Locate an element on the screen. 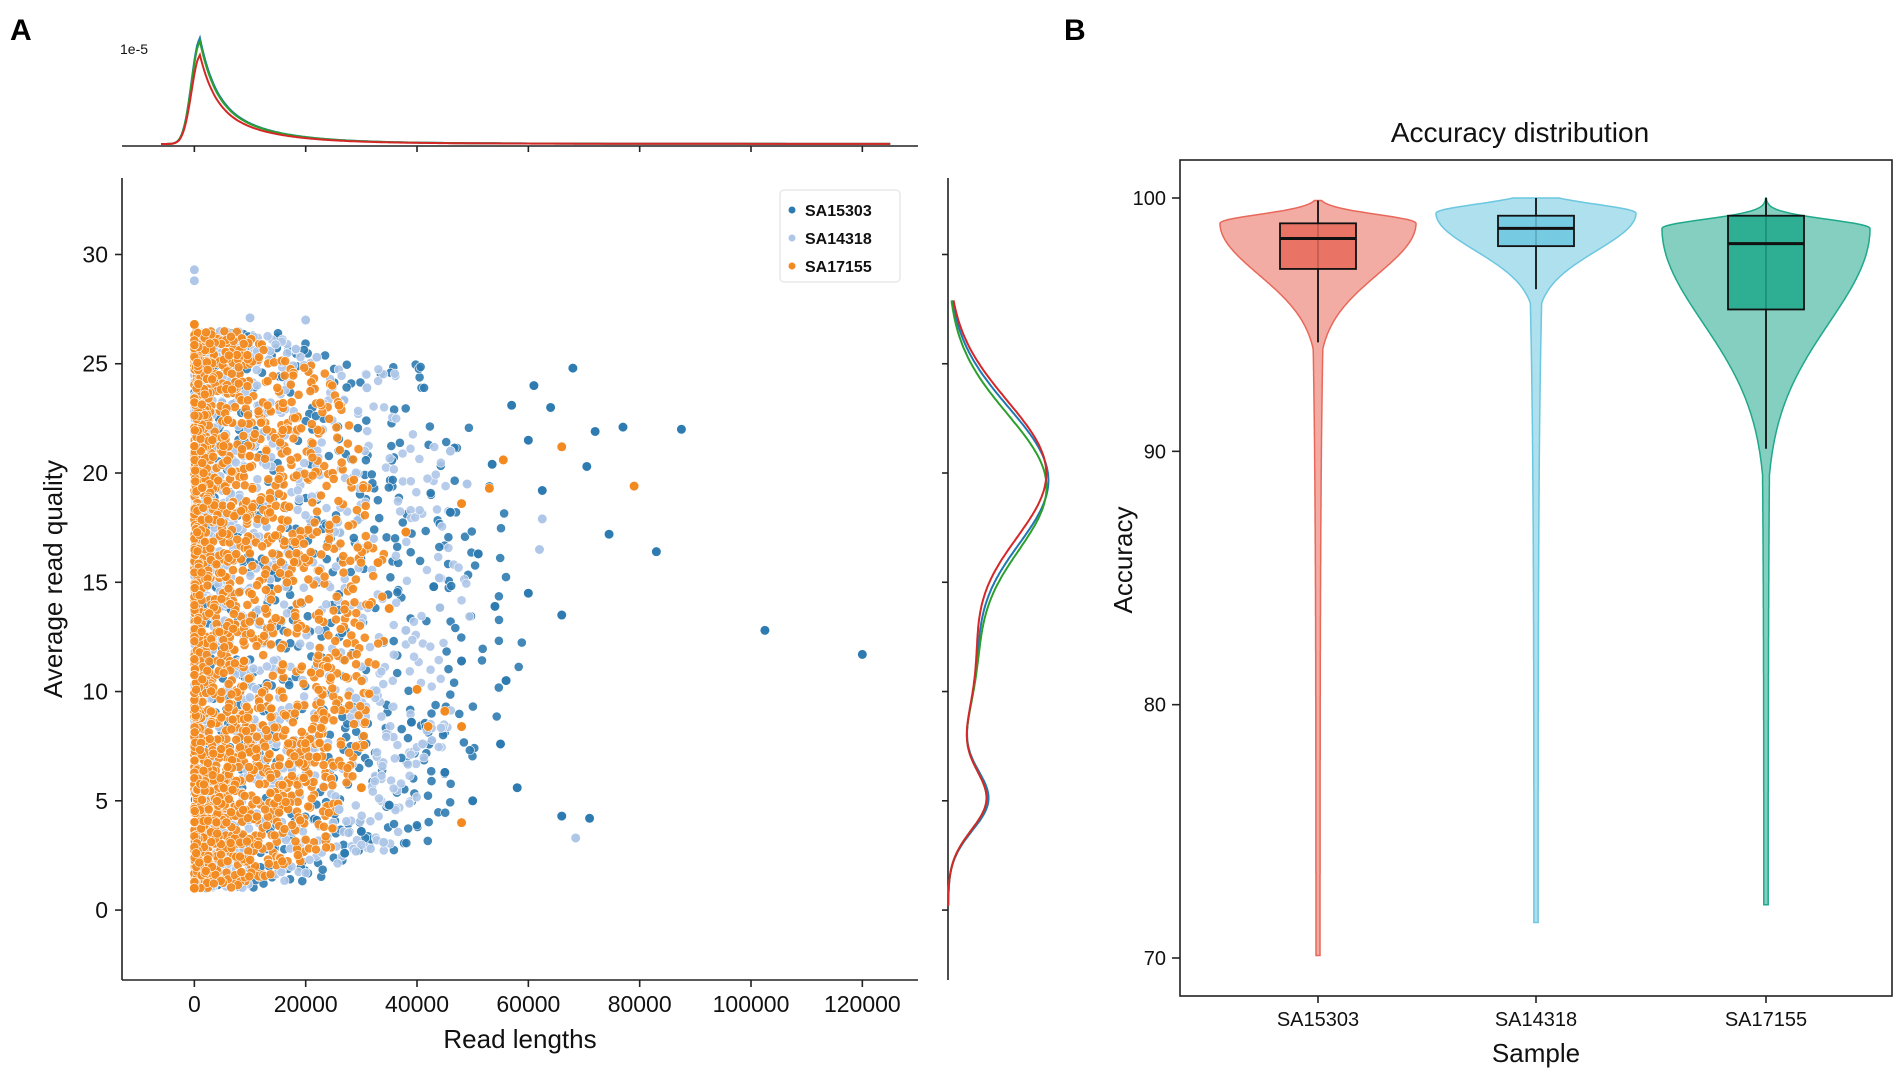  y-tick-label: 10 is located at coordinates (95, 692).